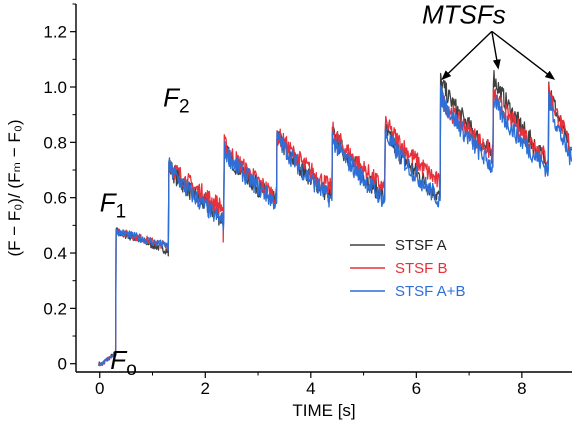 The width and height of the screenshot is (574, 423). I want to click on legend-label: STSF B, so click(421, 268).